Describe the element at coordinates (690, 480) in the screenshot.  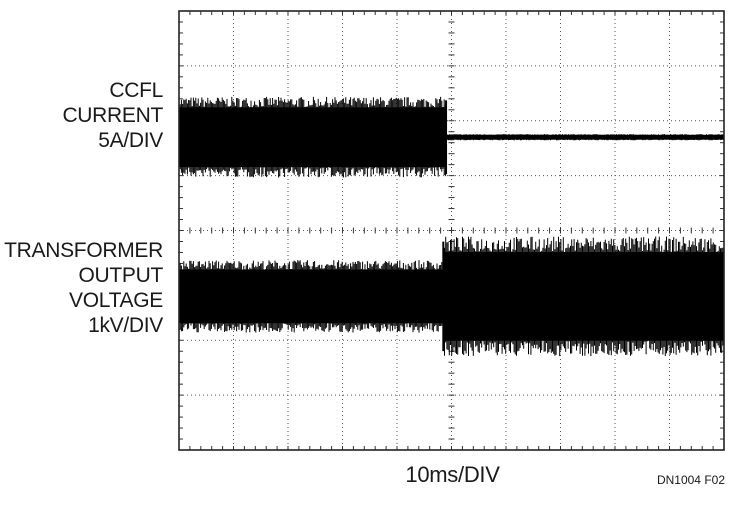
I see `figure-id: DN1004 F02` at that location.